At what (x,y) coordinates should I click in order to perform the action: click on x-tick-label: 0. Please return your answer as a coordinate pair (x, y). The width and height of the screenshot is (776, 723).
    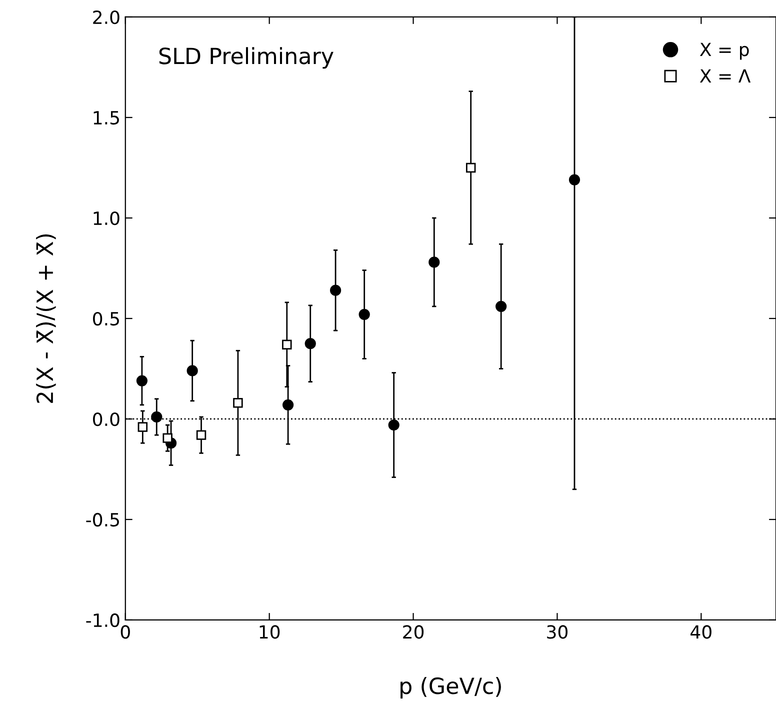
    Looking at the image, I should click on (125, 632).